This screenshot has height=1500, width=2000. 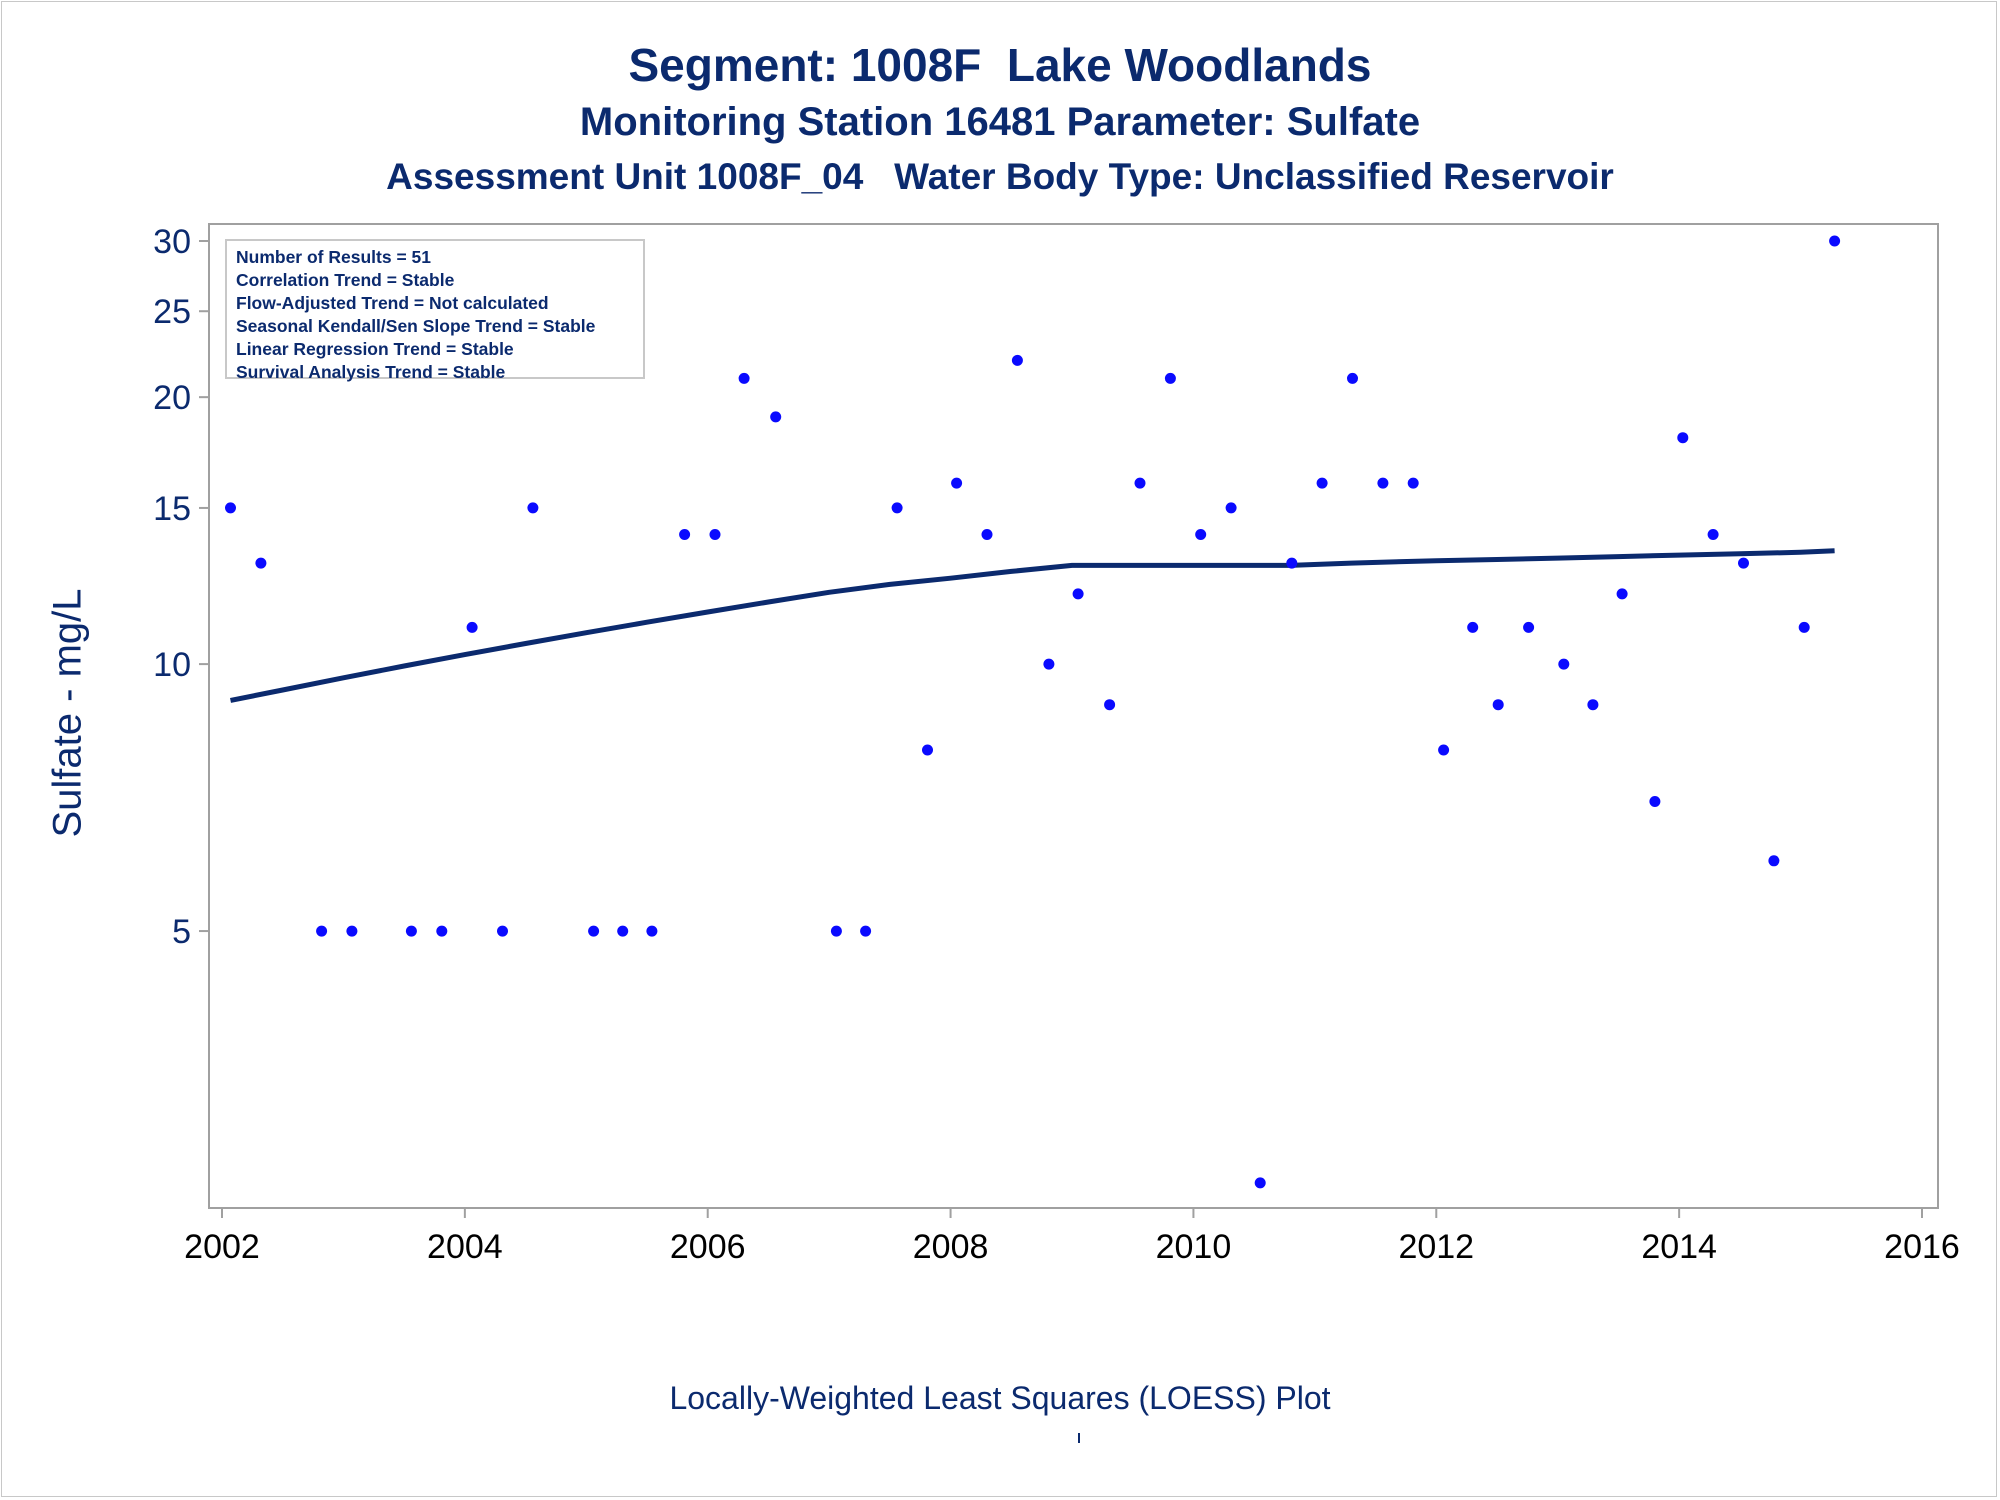 I want to click on x-tick-label: 2016, so click(x=1922, y=1247).